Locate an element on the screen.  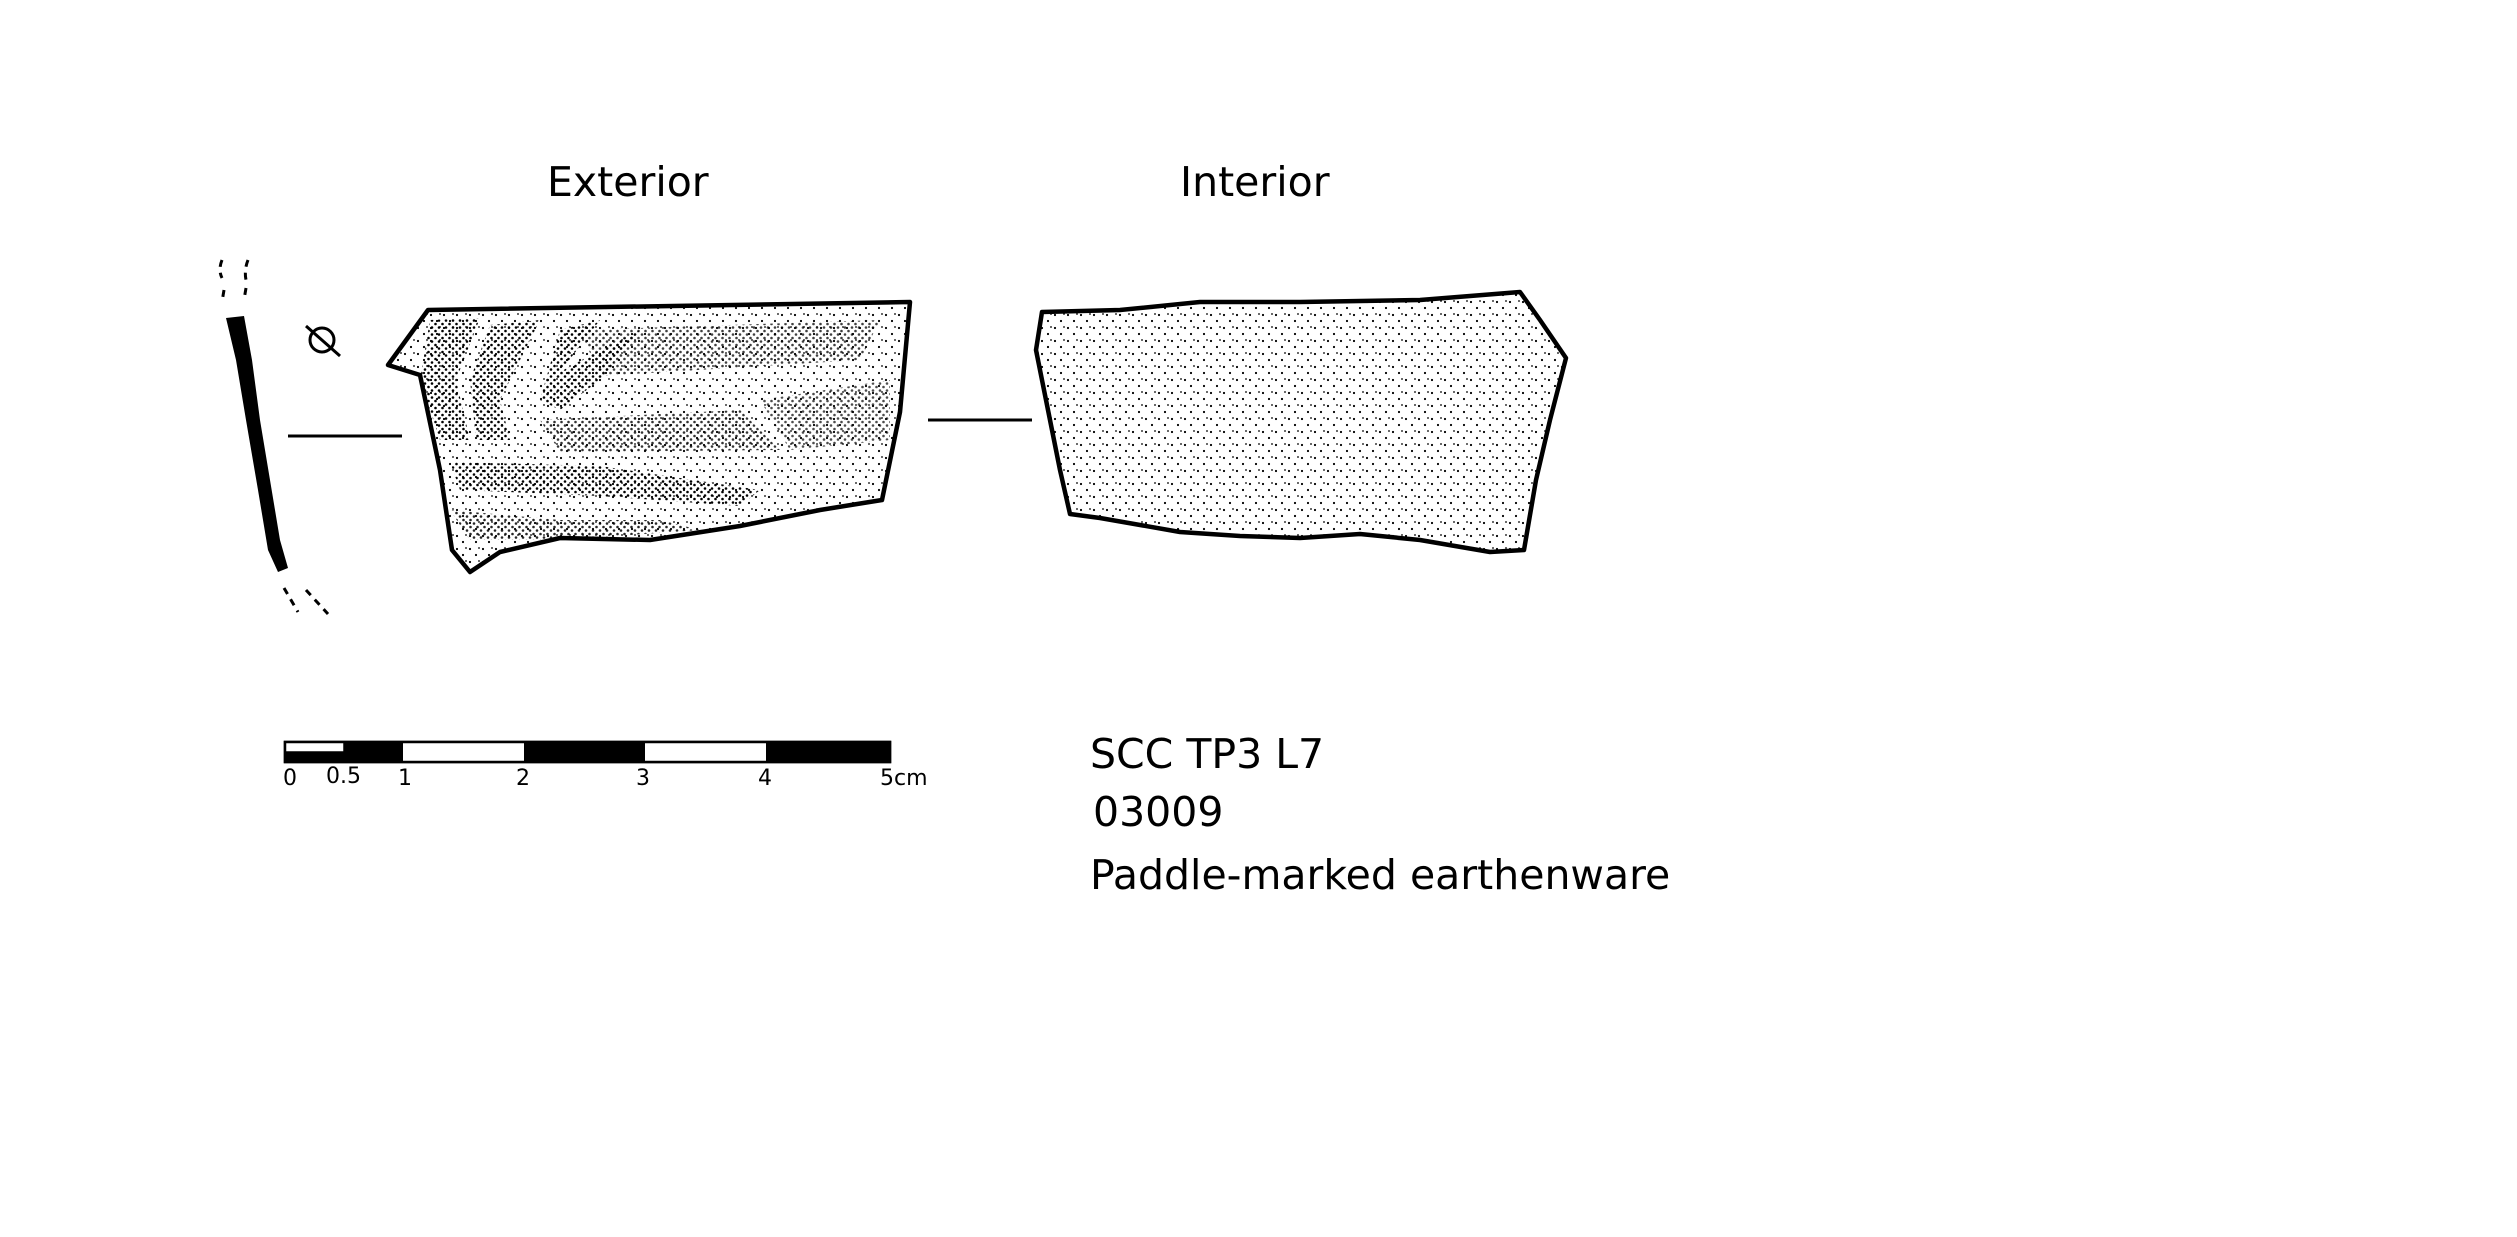
scale-bar is located at coordinates (587, 752).